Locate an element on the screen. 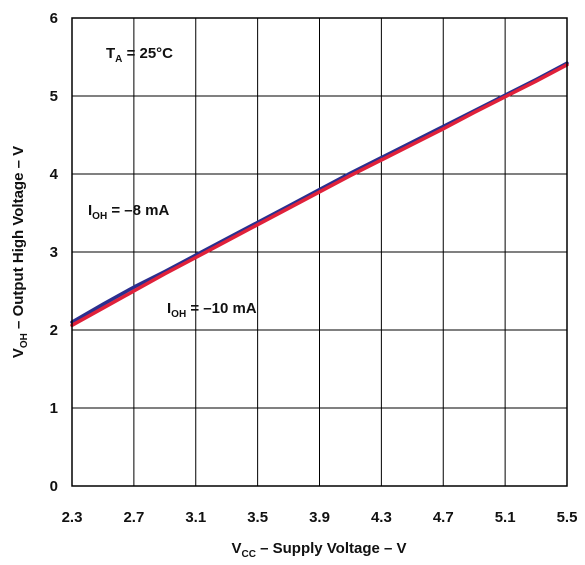 Image resolution: width=585 pixels, height=565 pixels. x-tick-label: 3.5 is located at coordinates (257, 517).